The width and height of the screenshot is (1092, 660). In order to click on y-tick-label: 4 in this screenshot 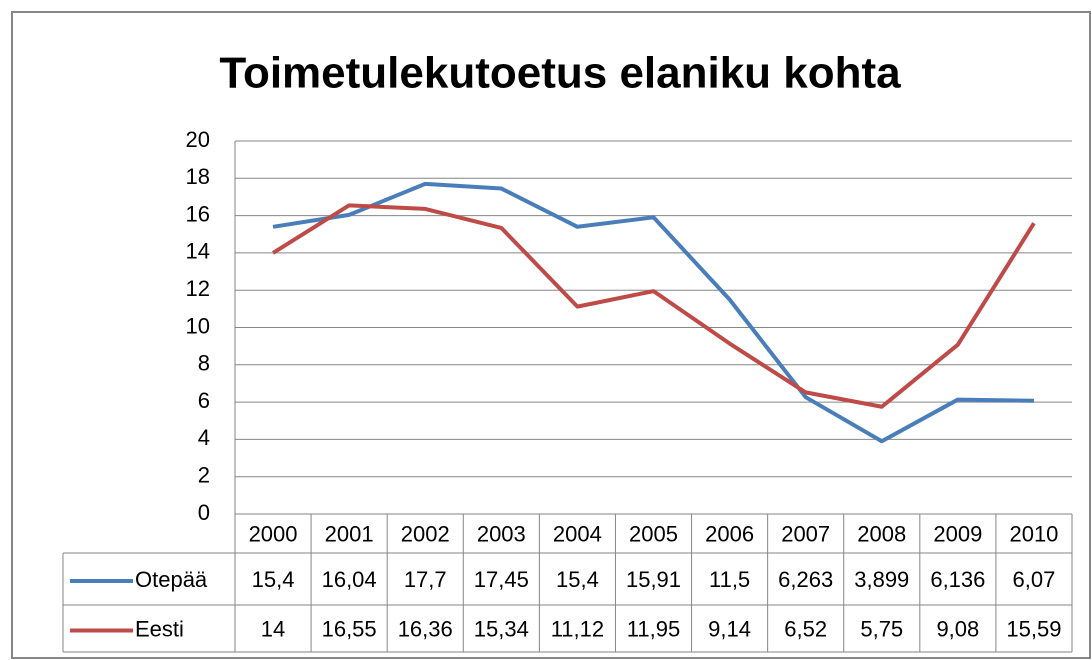, I will do `click(204, 437)`.